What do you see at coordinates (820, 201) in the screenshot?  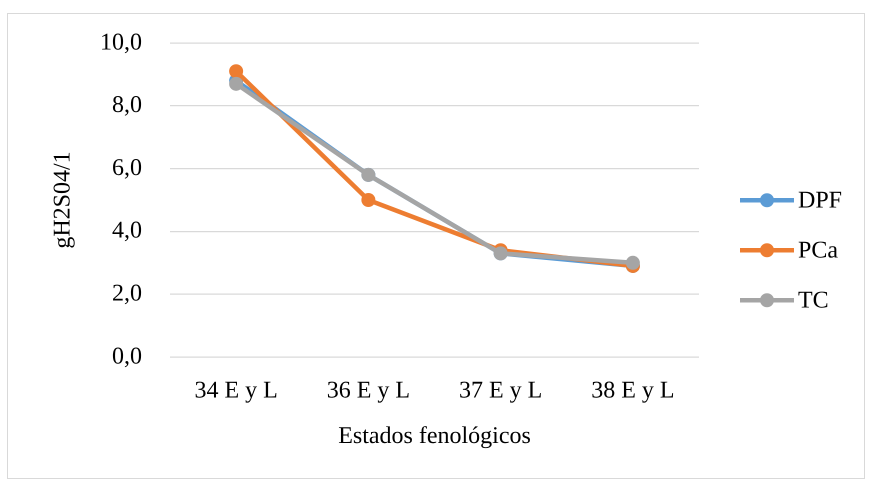 I see `legend-label: DPF` at bounding box center [820, 201].